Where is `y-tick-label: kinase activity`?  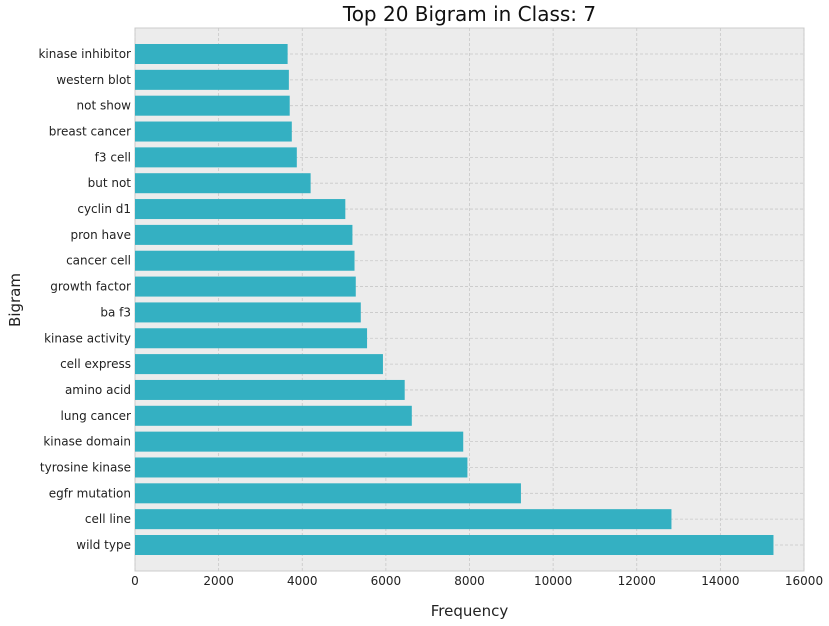
y-tick-label: kinase activity is located at coordinates (87, 338).